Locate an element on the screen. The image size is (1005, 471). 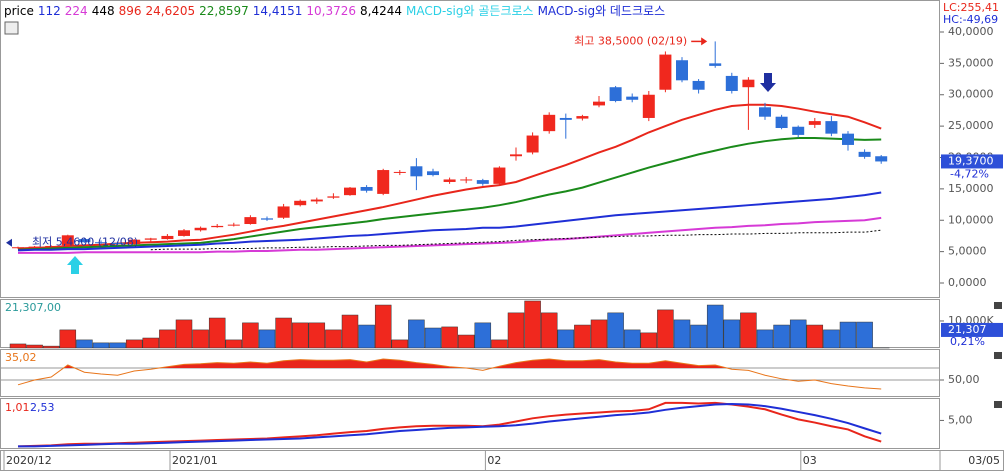
period-label: 224 is located at coordinates (76, 11).